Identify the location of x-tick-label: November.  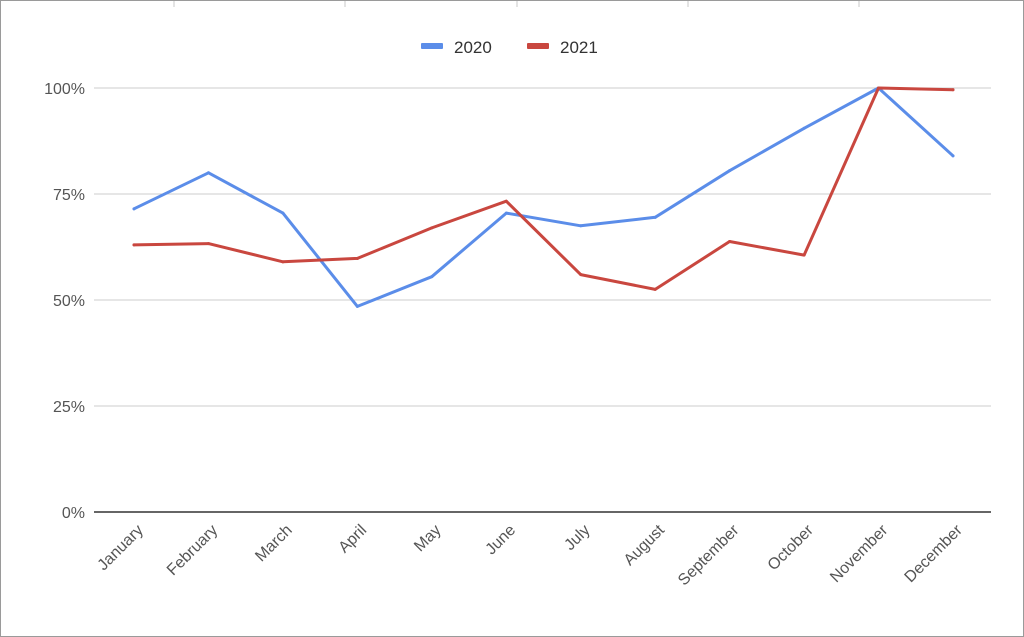
(859, 553).